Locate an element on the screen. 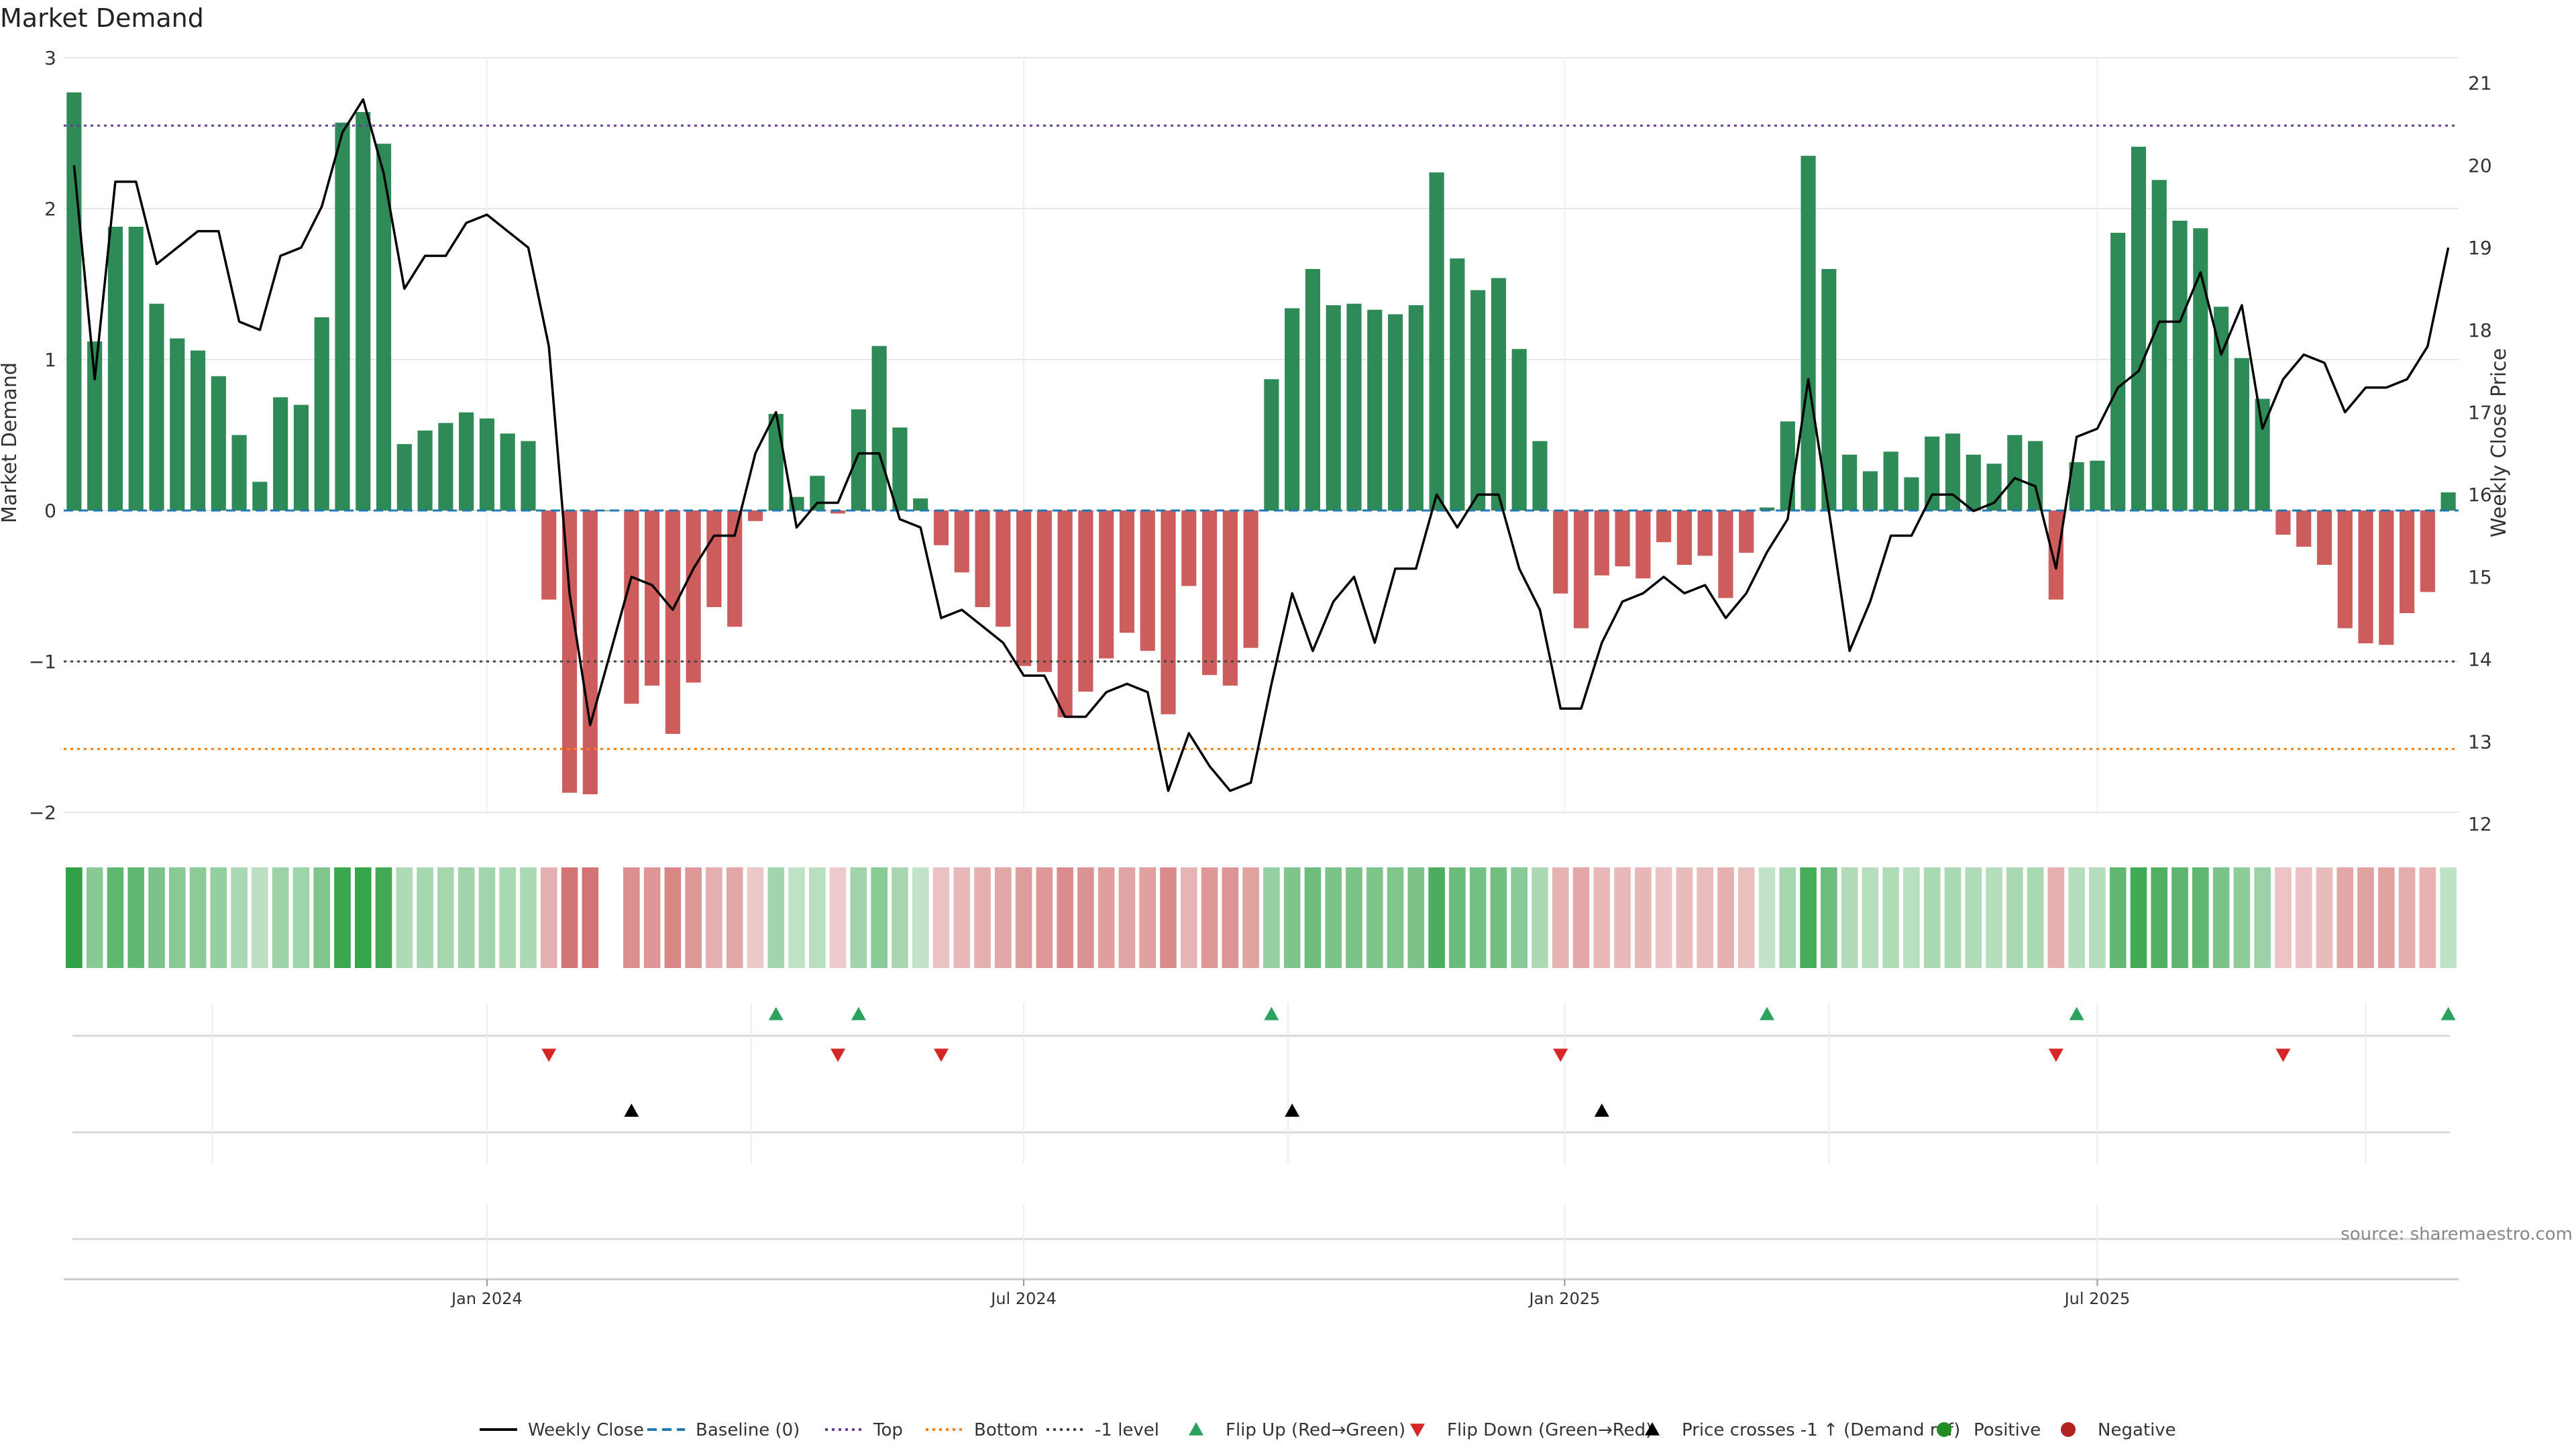 This screenshot has width=2576, height=1449. right-tick-label: 19 is located at coordinates (2480, 248).